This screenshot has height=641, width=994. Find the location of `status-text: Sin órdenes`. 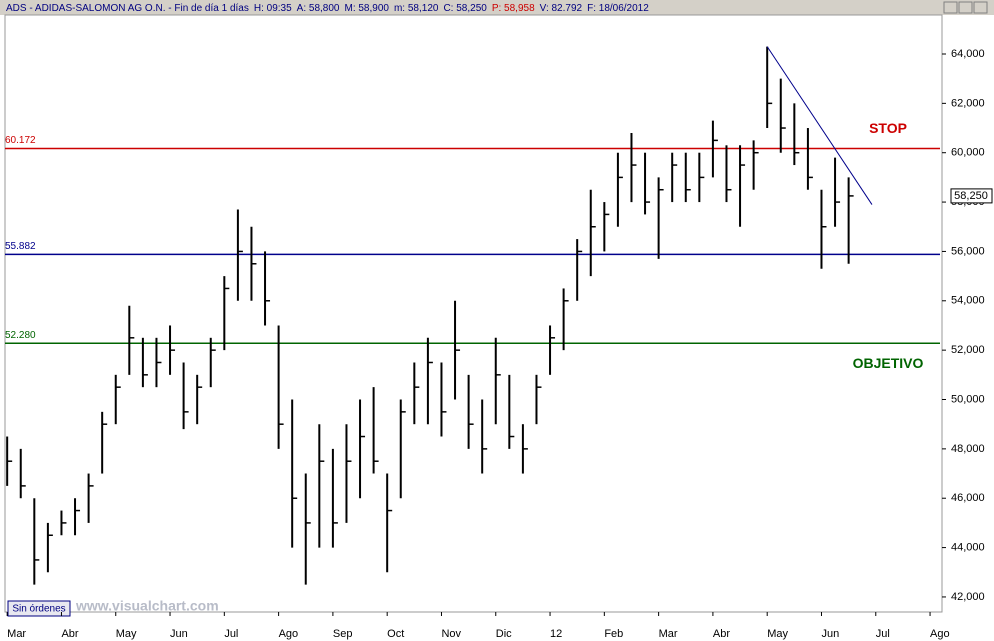

status-text: Sin órdenes is located at coordinates (38, 609).